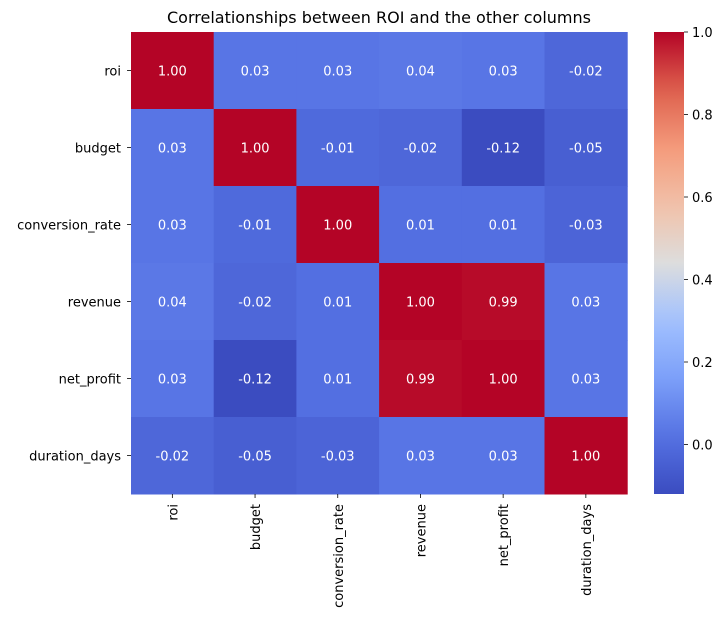 The image size is (722, 625). I want to click on heatmap-cell-conversion_rate-roi, so click(173, 225).